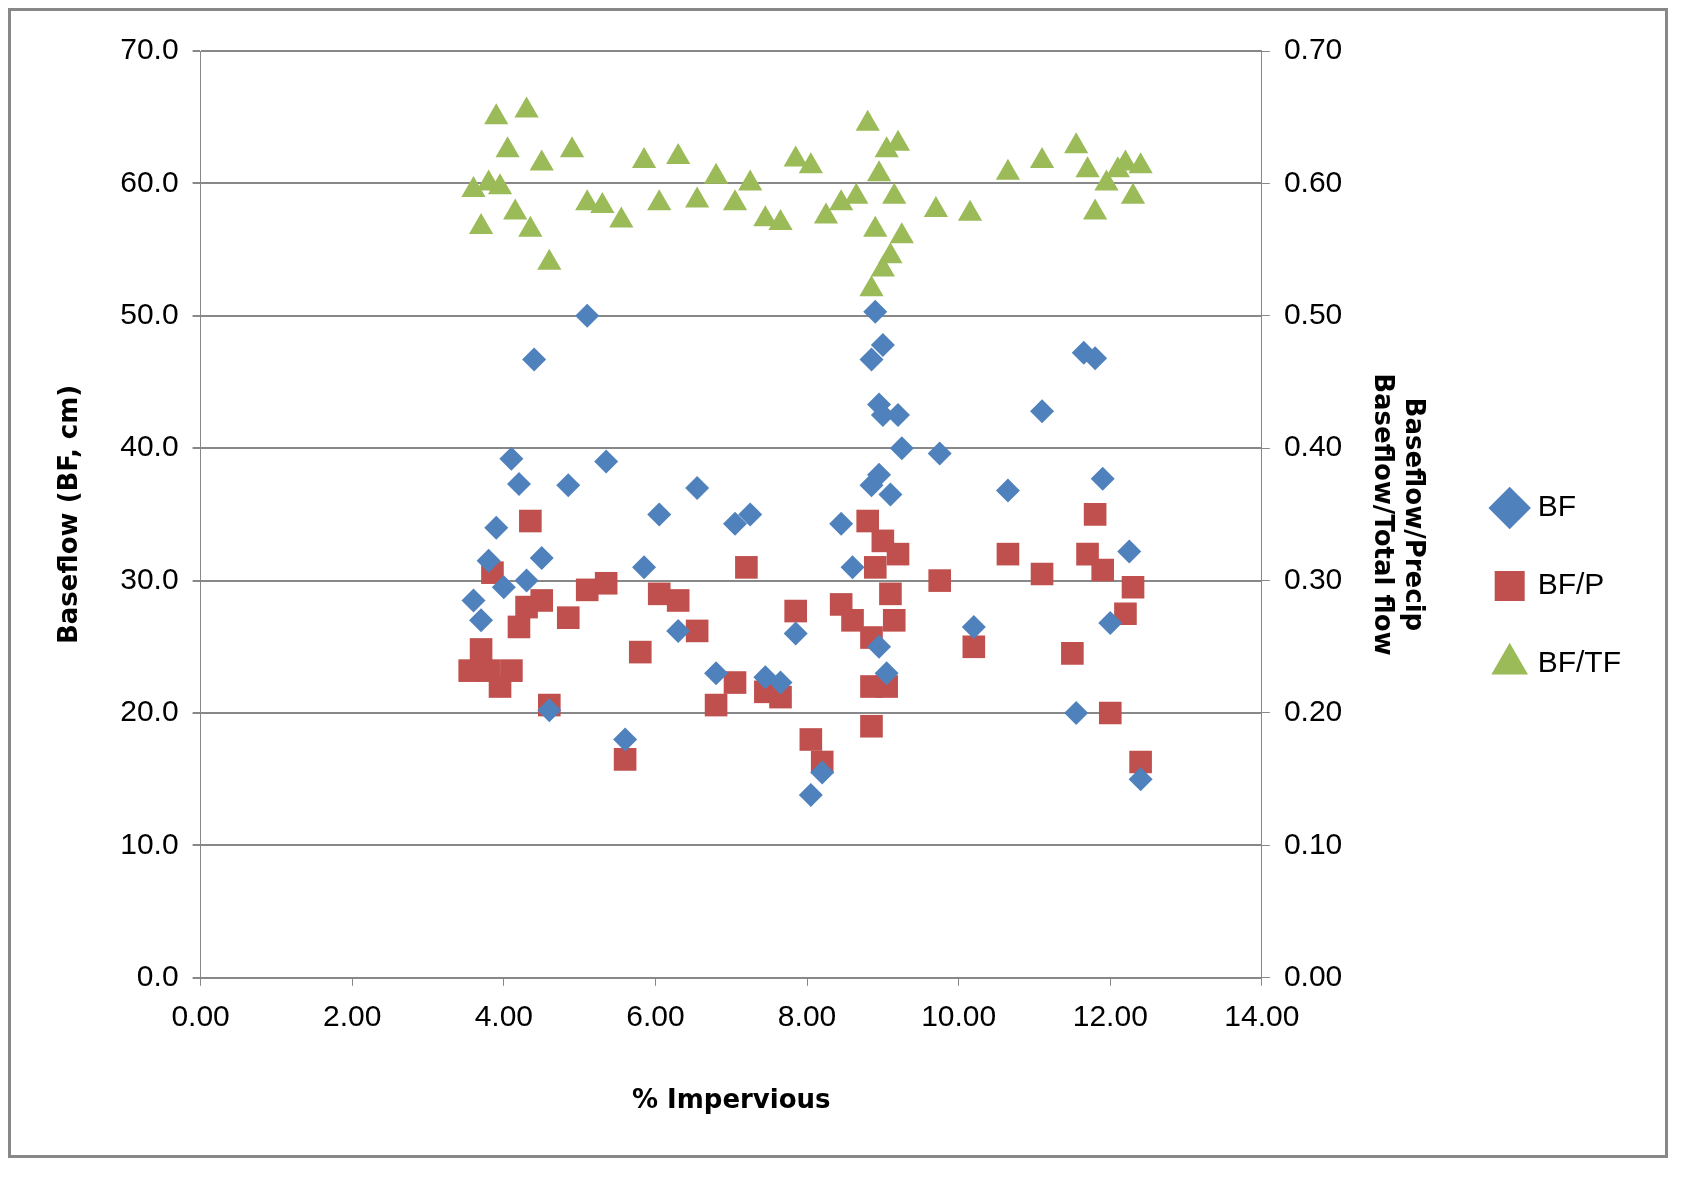 The image size is (1697, 1190). Describe the element at coordinates (149, 578) in the screenshot. I see `y-tick-label: 30.0` at that location.